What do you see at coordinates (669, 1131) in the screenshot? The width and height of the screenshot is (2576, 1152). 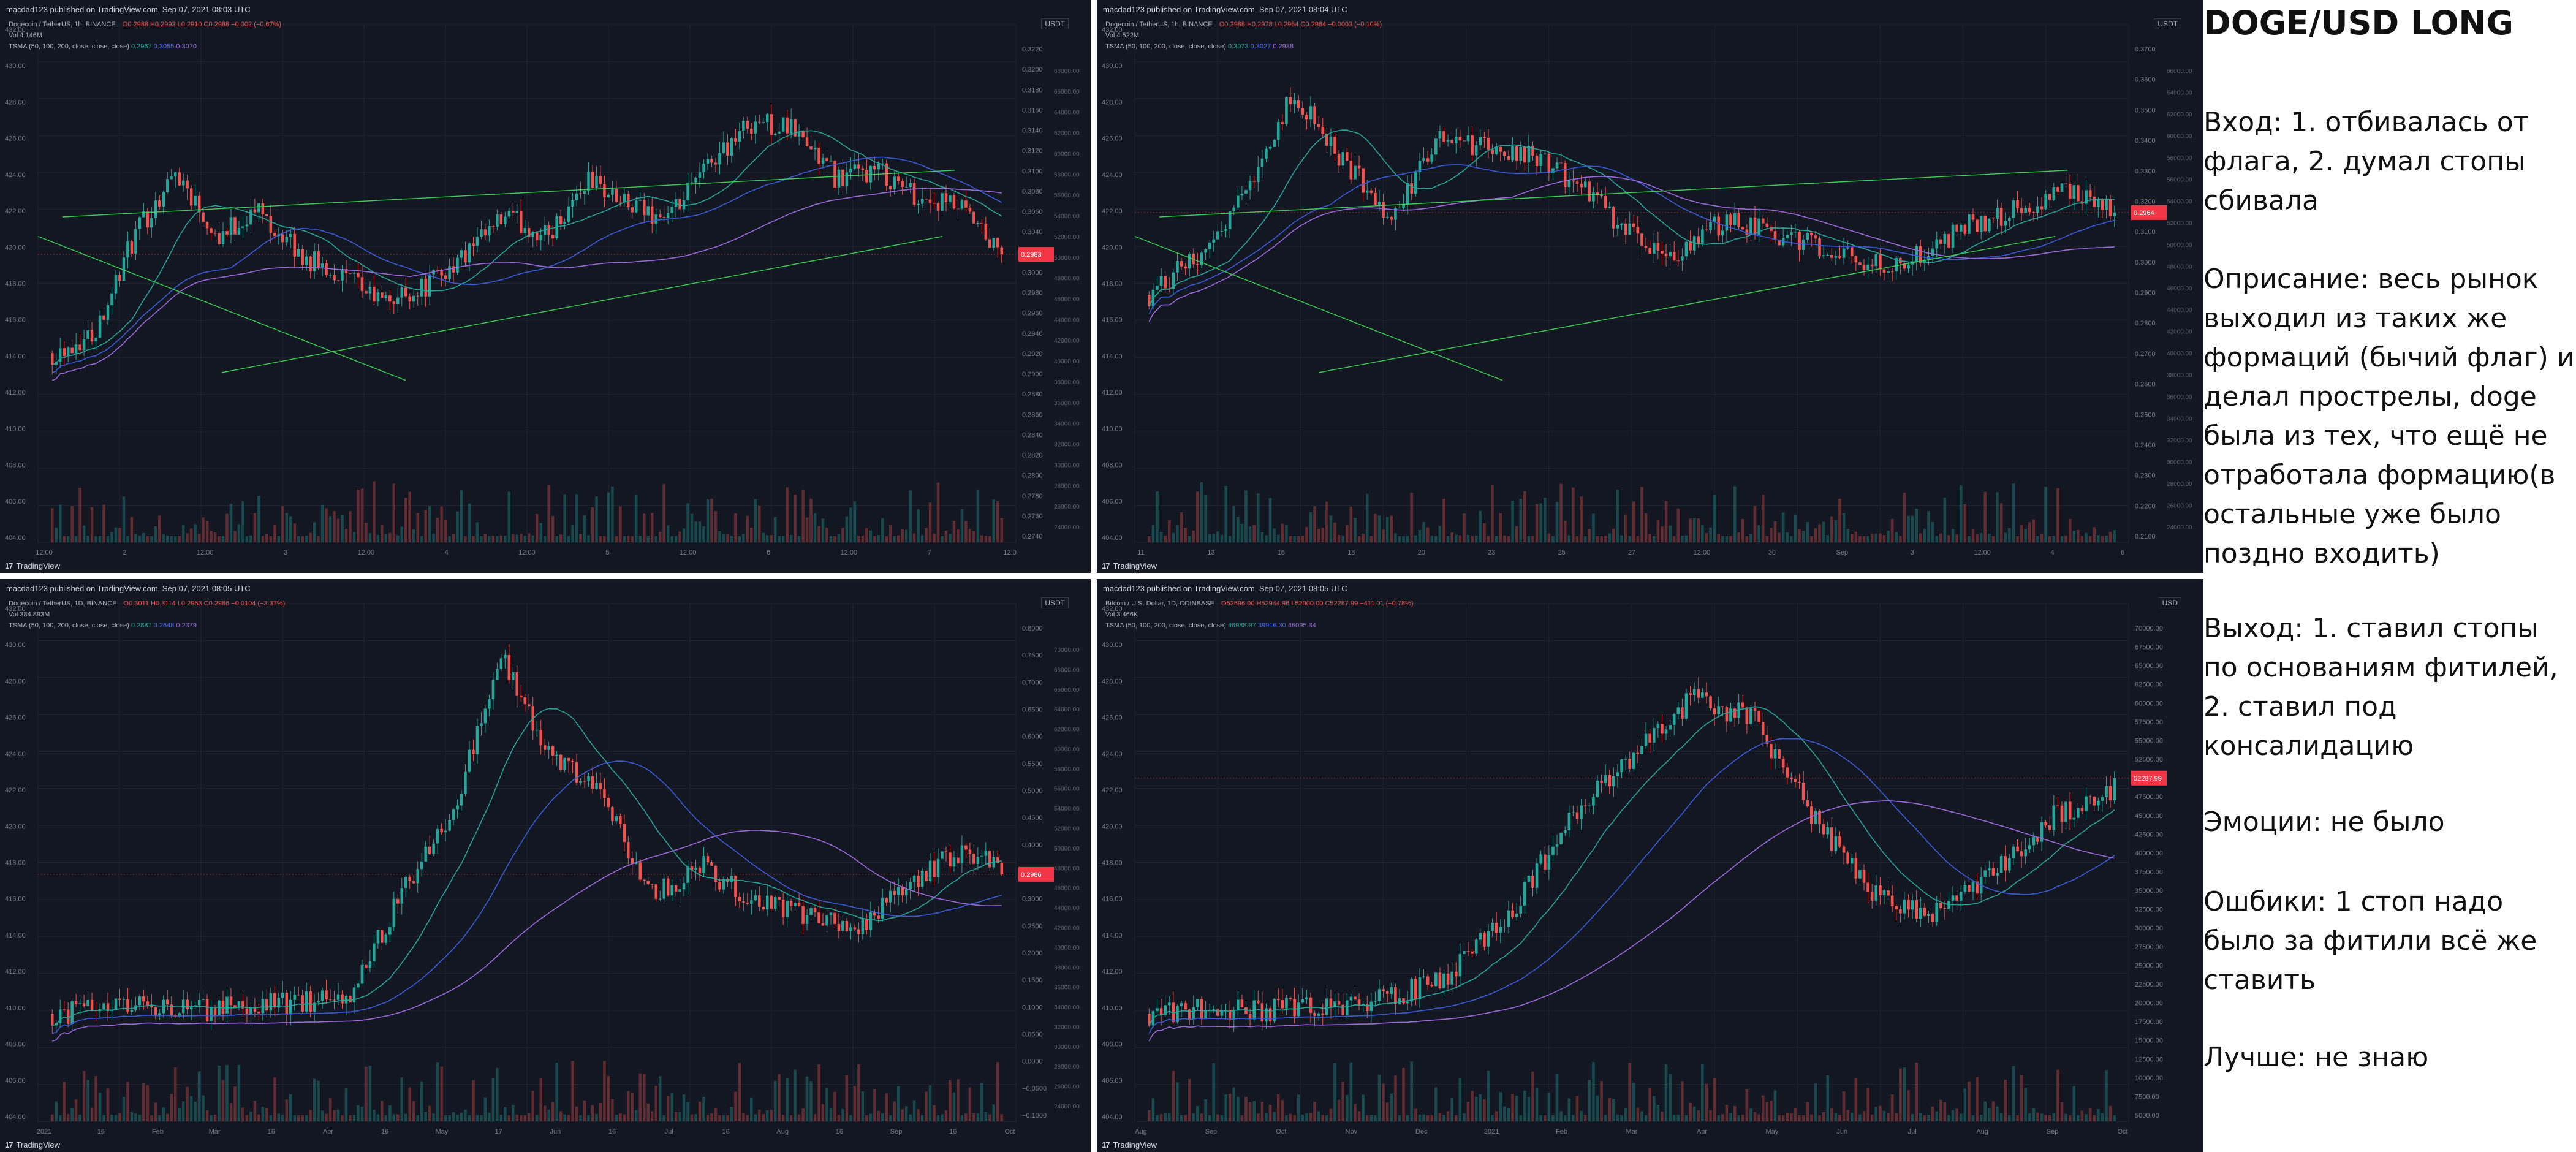 I see `time-axis-tick: Jul` at bounding box center [669, 1131].